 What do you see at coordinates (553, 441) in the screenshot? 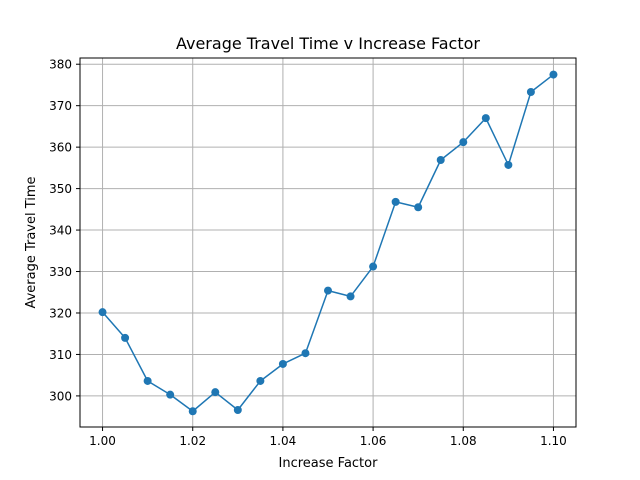
I see `x-tick-label: 1.10` at bounding box center [553, 441].